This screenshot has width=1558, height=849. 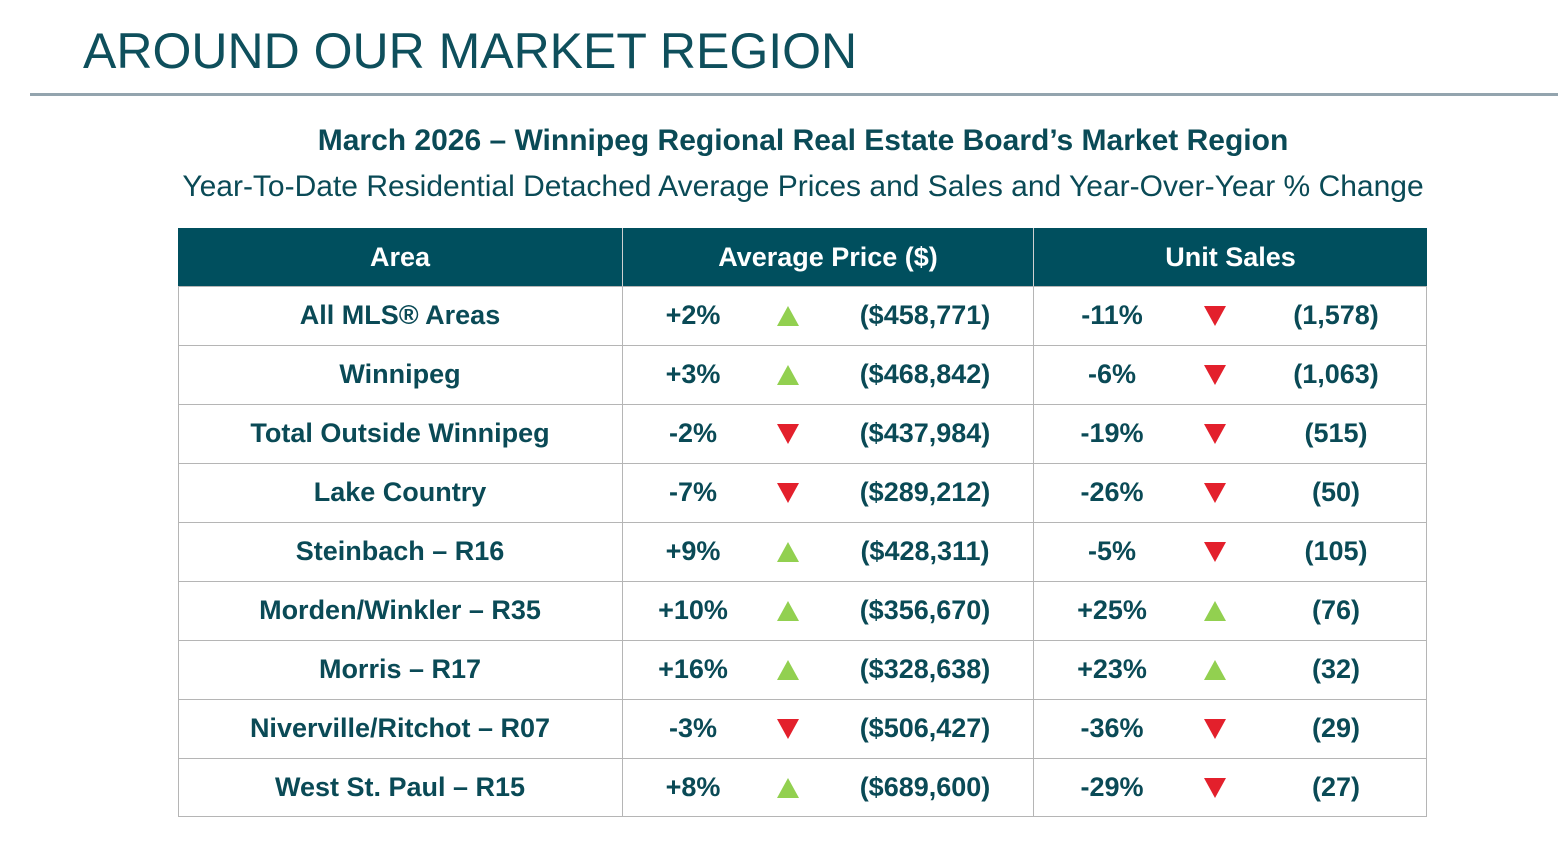 What do you see at coordinates (400, 315) in the screenshot?
I see `area-name: All MLS® Areas` at bounding box center [400, 315].